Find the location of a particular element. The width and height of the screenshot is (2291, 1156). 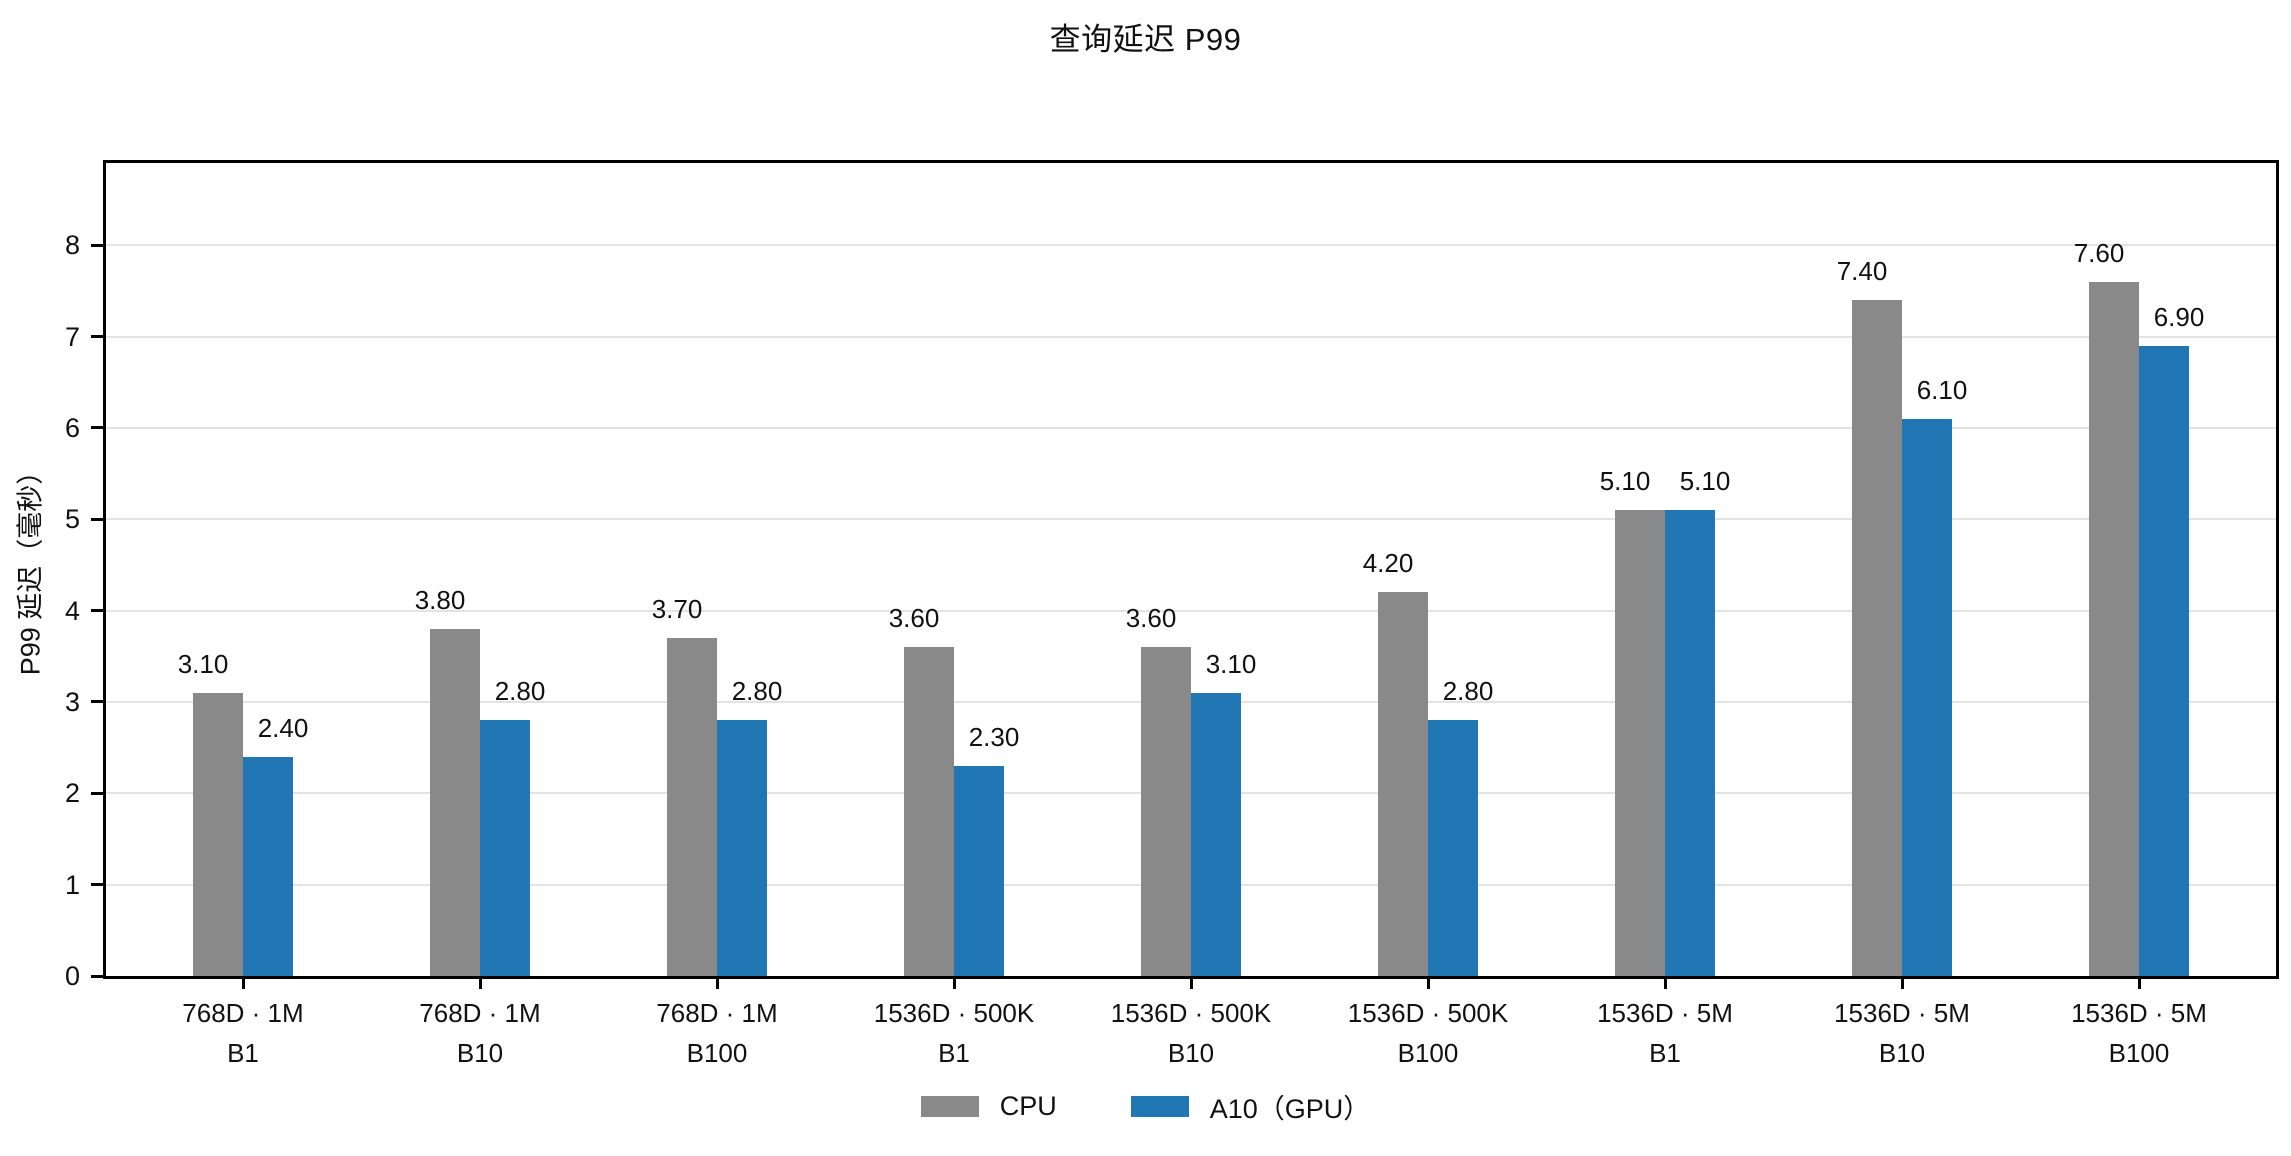

legend-label: CPU is located at coordinates (1028, 1106).